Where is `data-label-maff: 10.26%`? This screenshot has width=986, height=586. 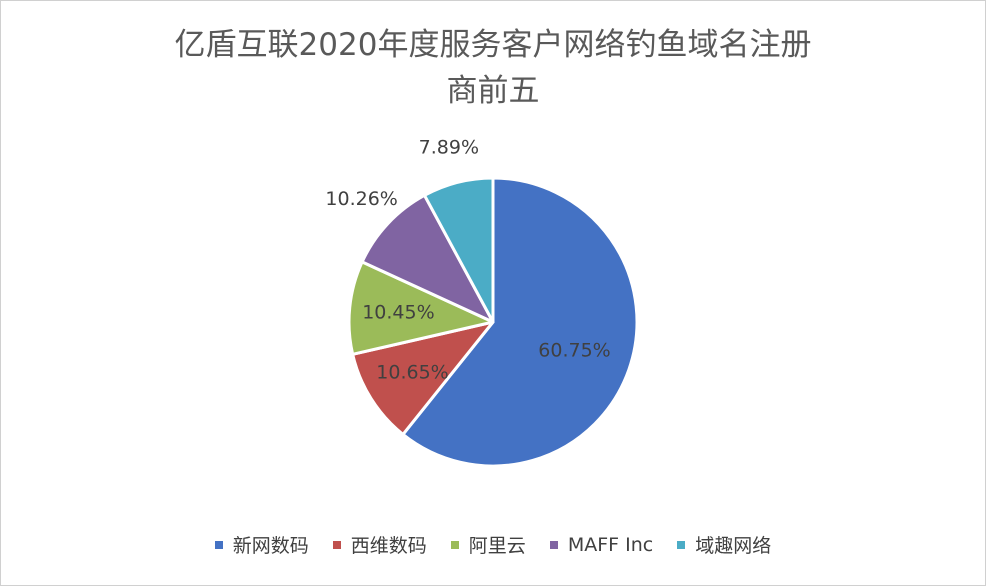 data-label-maff: 10.26% is located at coordinates (361, 199).